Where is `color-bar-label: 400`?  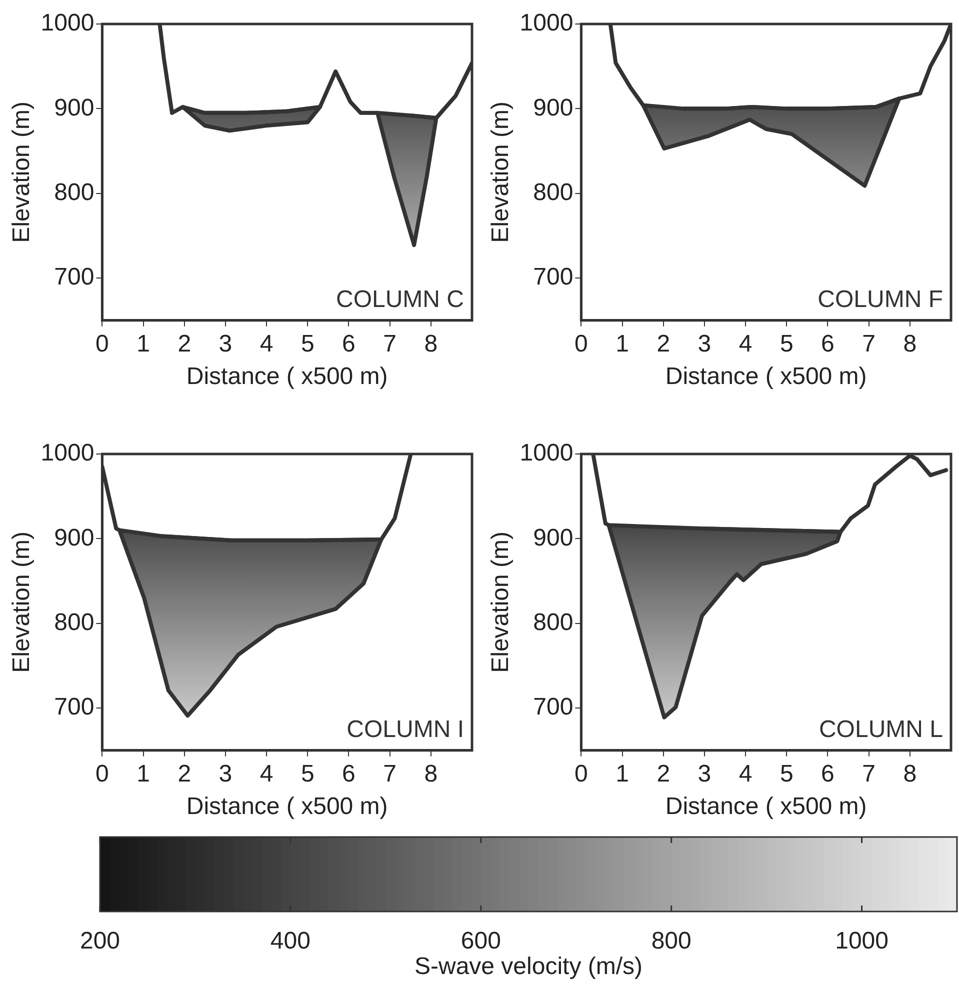
color-bar-label: 400 is located at coordinates (290, 941).